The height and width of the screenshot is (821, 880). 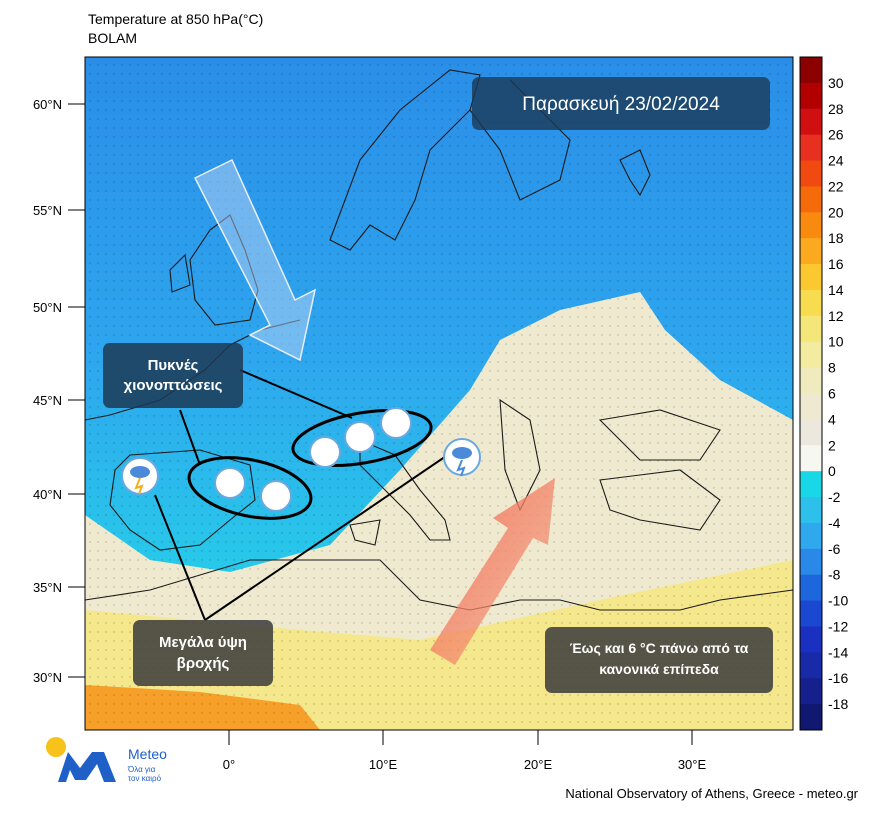 I want to click on colorbar-label: 12, so click(x=836, y=316).